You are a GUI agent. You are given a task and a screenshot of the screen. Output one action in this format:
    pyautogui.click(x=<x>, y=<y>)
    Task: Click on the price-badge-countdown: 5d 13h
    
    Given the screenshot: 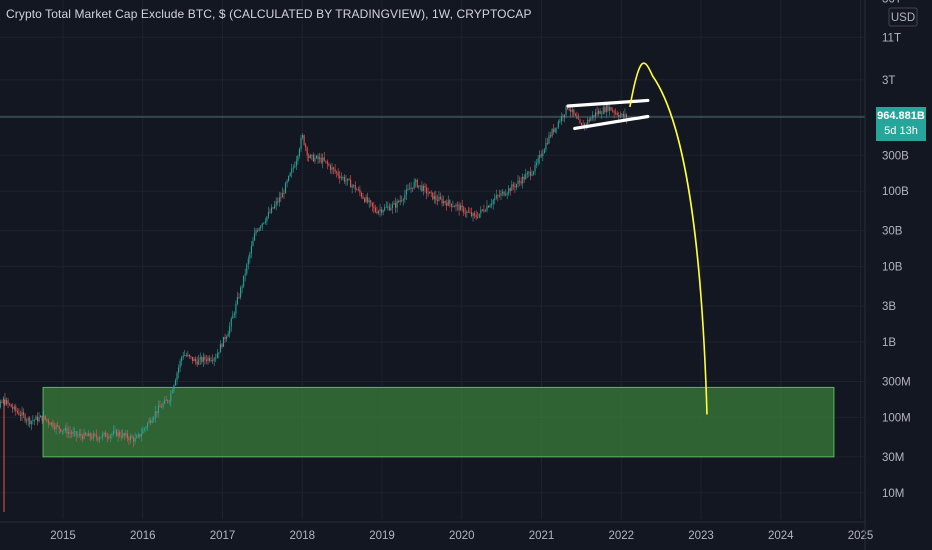 What is the action you would take?
    pyautogui.click(x=901, y=131)
    